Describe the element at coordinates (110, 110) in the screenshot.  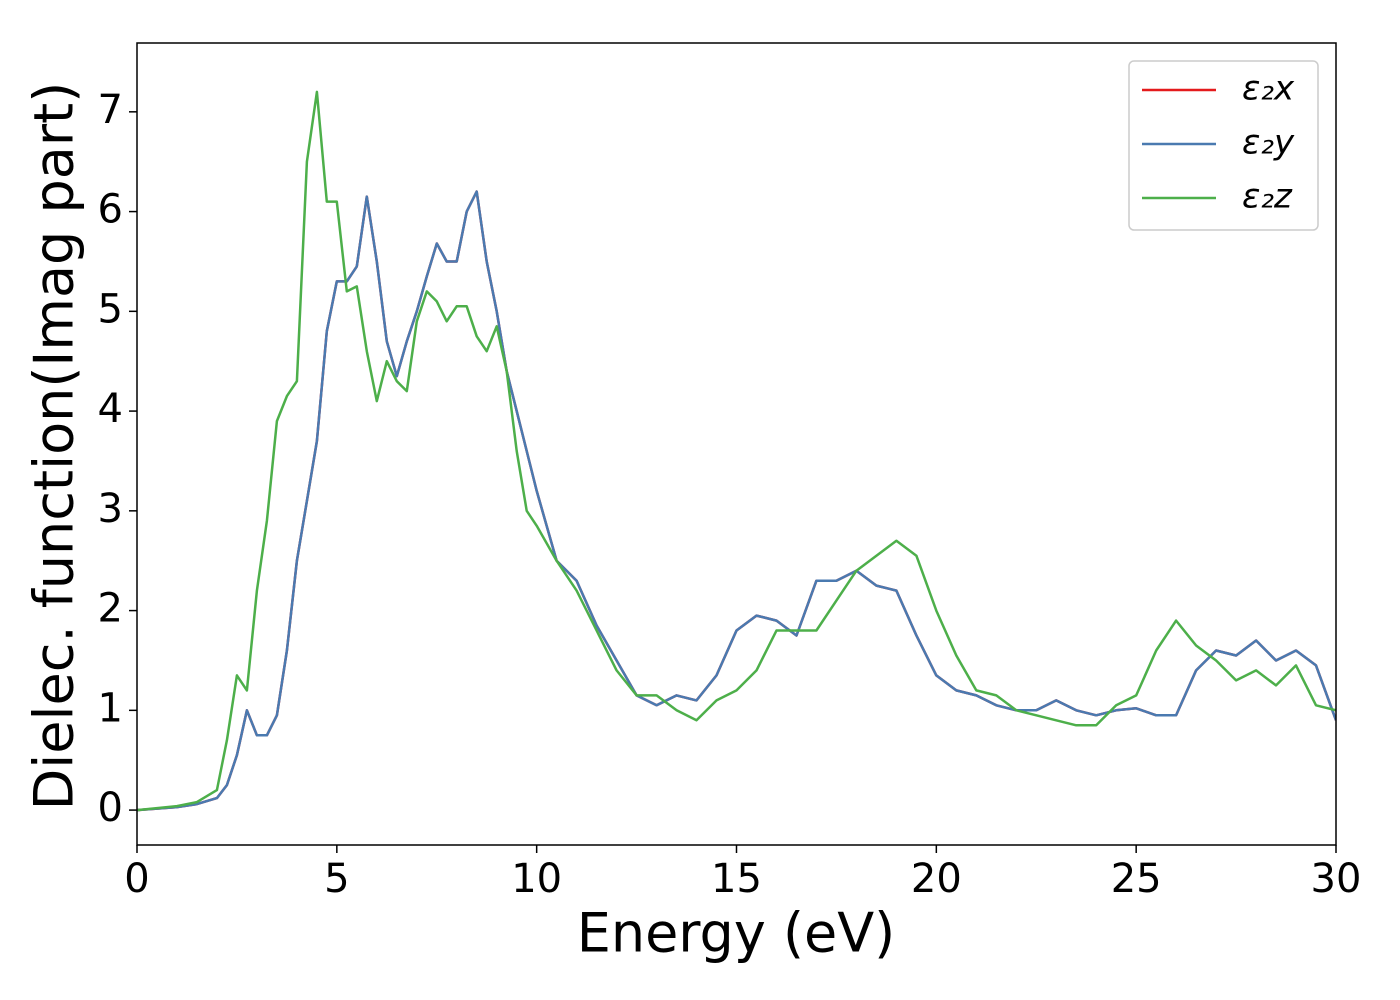
I see `y-tick-label: 7` at that location.